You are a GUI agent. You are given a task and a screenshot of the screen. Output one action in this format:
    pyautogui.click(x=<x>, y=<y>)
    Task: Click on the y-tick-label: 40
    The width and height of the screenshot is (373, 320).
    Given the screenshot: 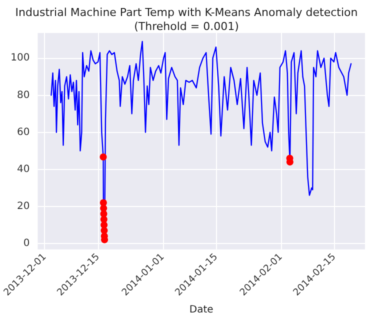 What is the action you would take?
    pyautogui.click(x=23, y=169)
    